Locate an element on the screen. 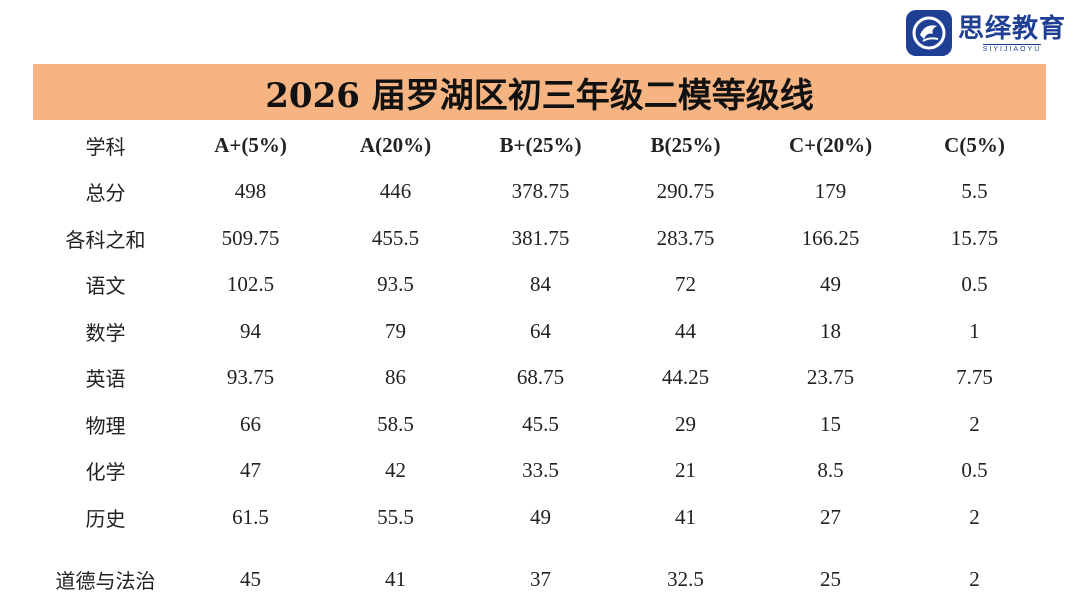 This screenshot has width=1080, height=611. tiger-logo-icon is located at coordinates (928, 33).